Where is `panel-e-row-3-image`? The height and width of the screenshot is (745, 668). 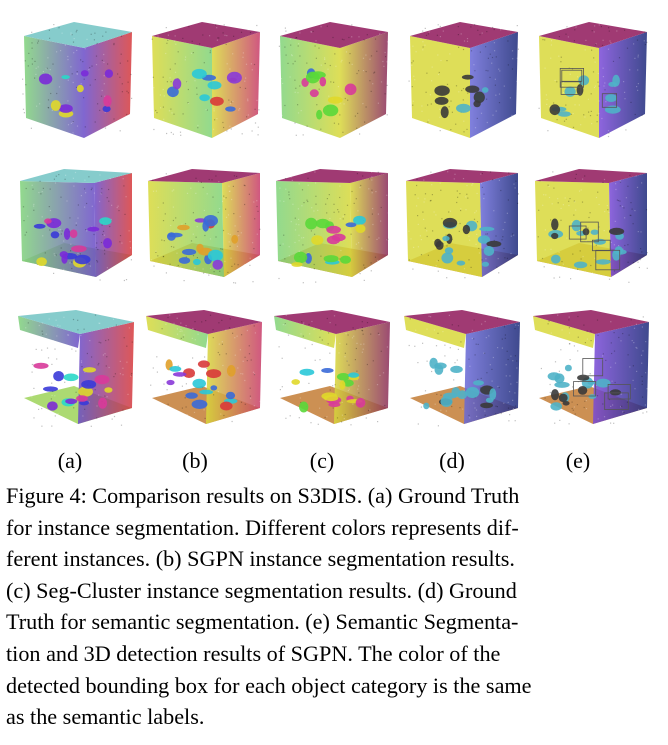 panel-e-row-3-image is located at coordinates (591, 373).